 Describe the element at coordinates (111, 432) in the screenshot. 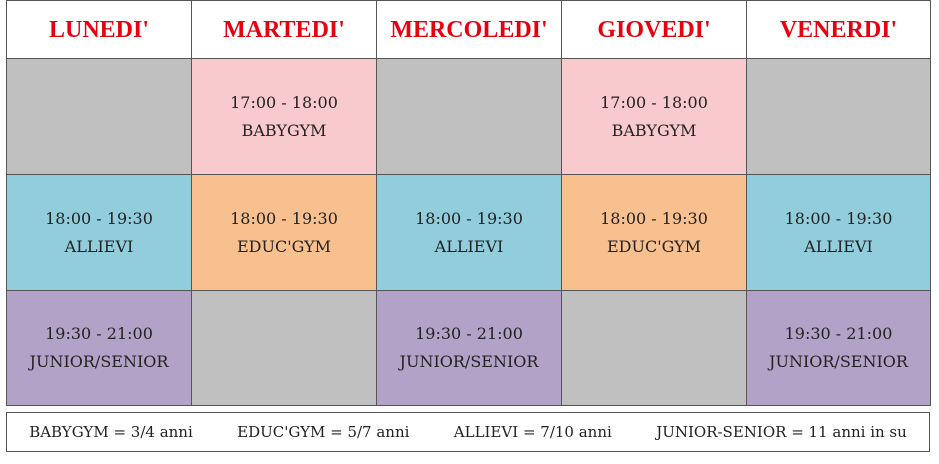

I see `legend-item: BABYGYM = 3/4 anni` at that location.